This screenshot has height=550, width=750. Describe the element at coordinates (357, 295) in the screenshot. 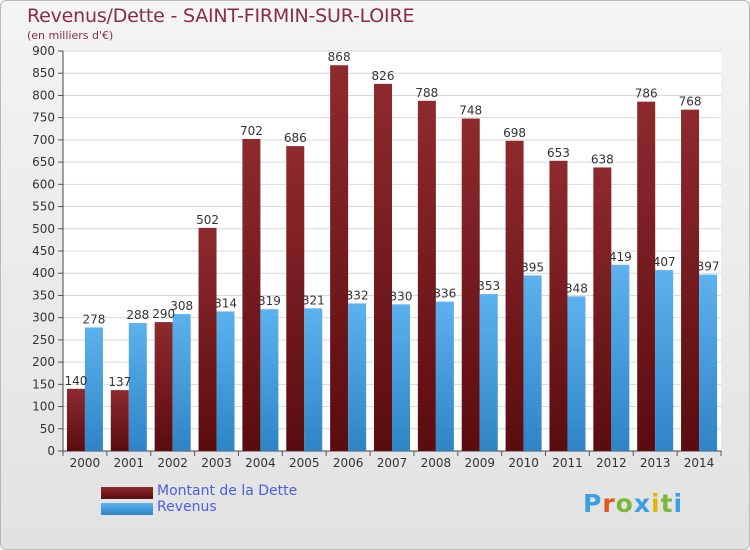

I see `data-label-revenus: 332` at that location.